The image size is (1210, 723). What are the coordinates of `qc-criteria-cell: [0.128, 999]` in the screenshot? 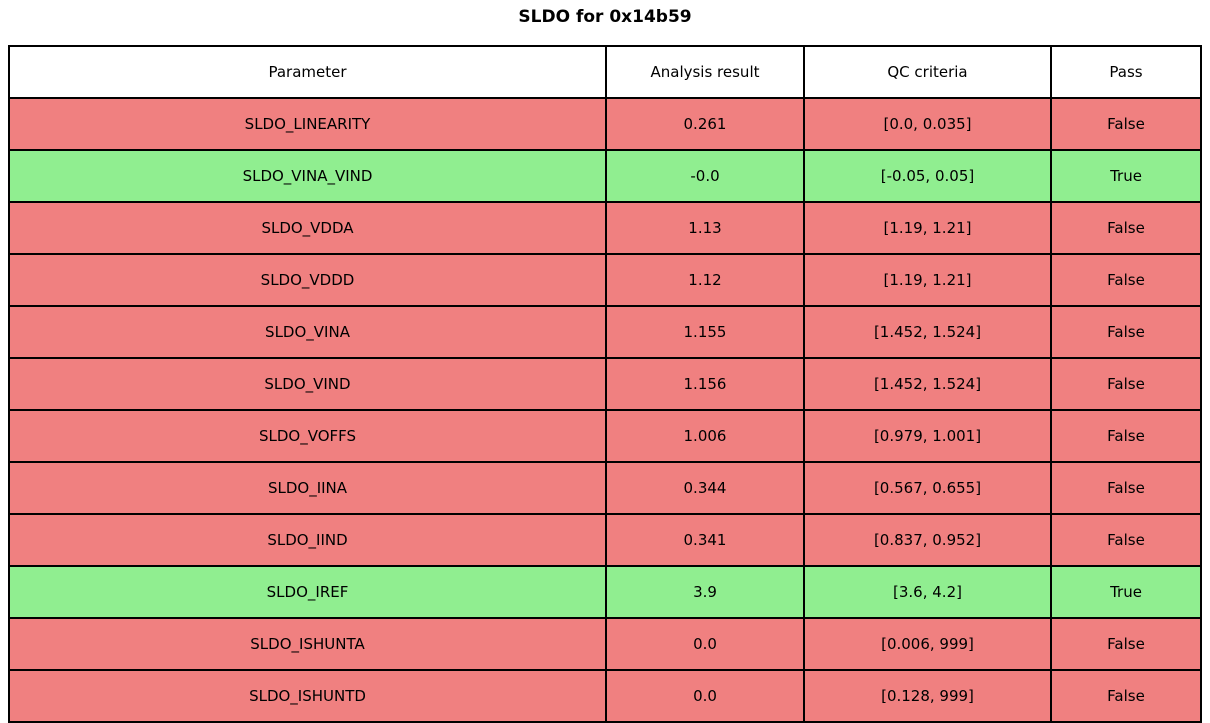 It's located at (927, 696).